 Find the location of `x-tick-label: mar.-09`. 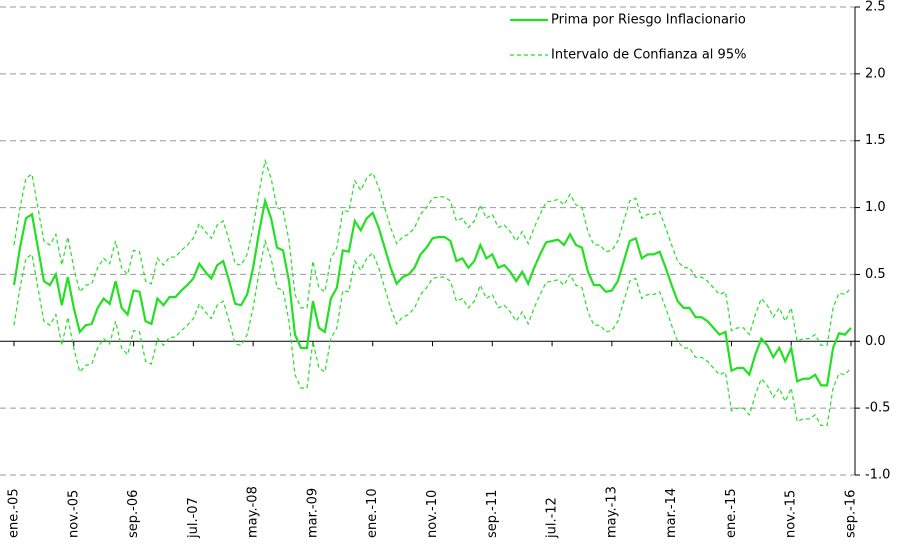

x-tick-label: mar.-09 is located at coordinates (312, 513).